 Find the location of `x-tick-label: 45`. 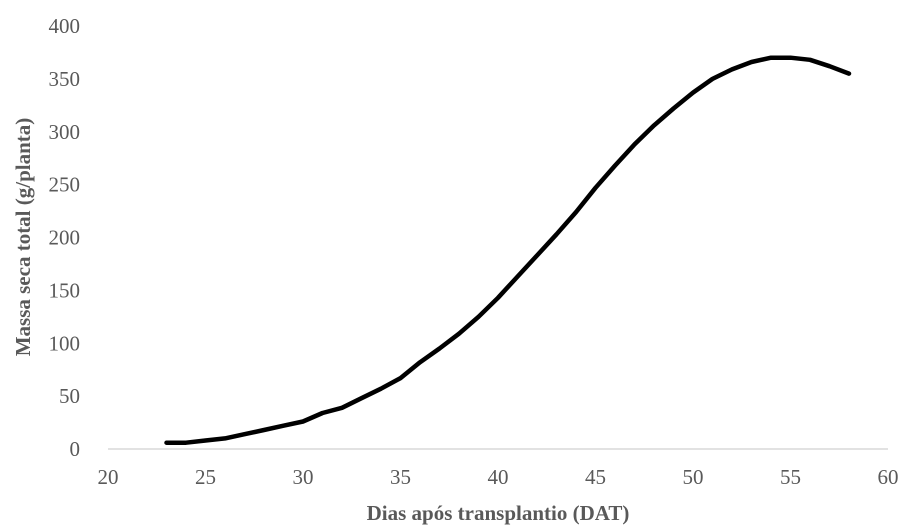

x-tick-label: 45 is located at coordinates (595, 477).